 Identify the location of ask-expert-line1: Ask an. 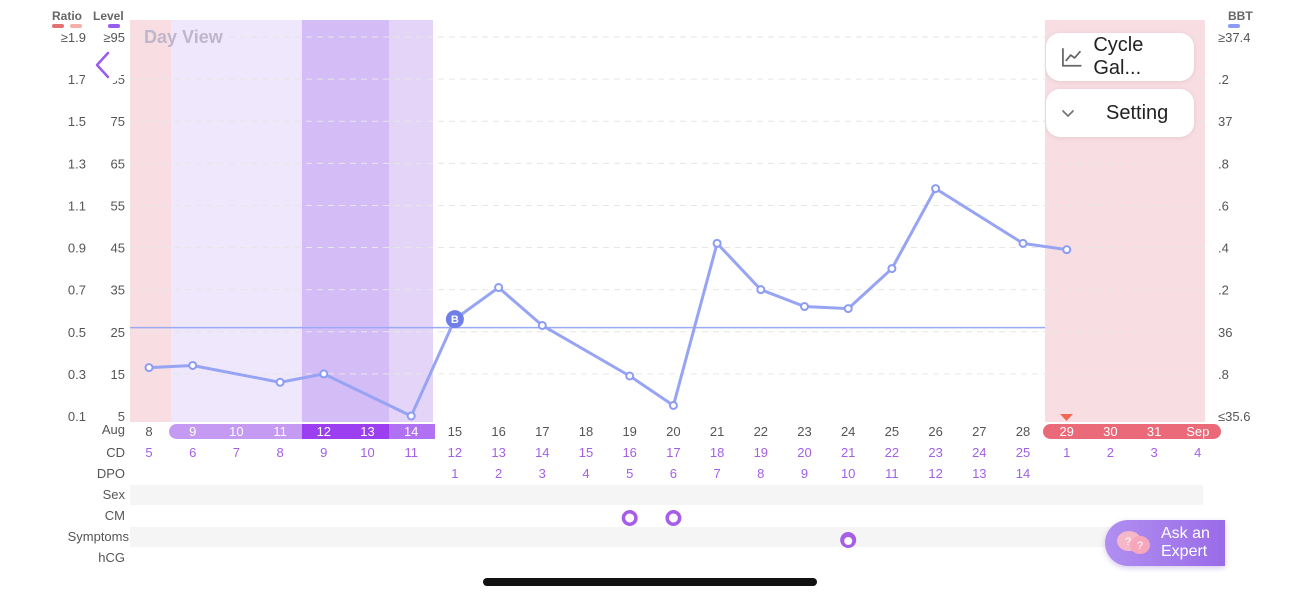
(1185, 533).